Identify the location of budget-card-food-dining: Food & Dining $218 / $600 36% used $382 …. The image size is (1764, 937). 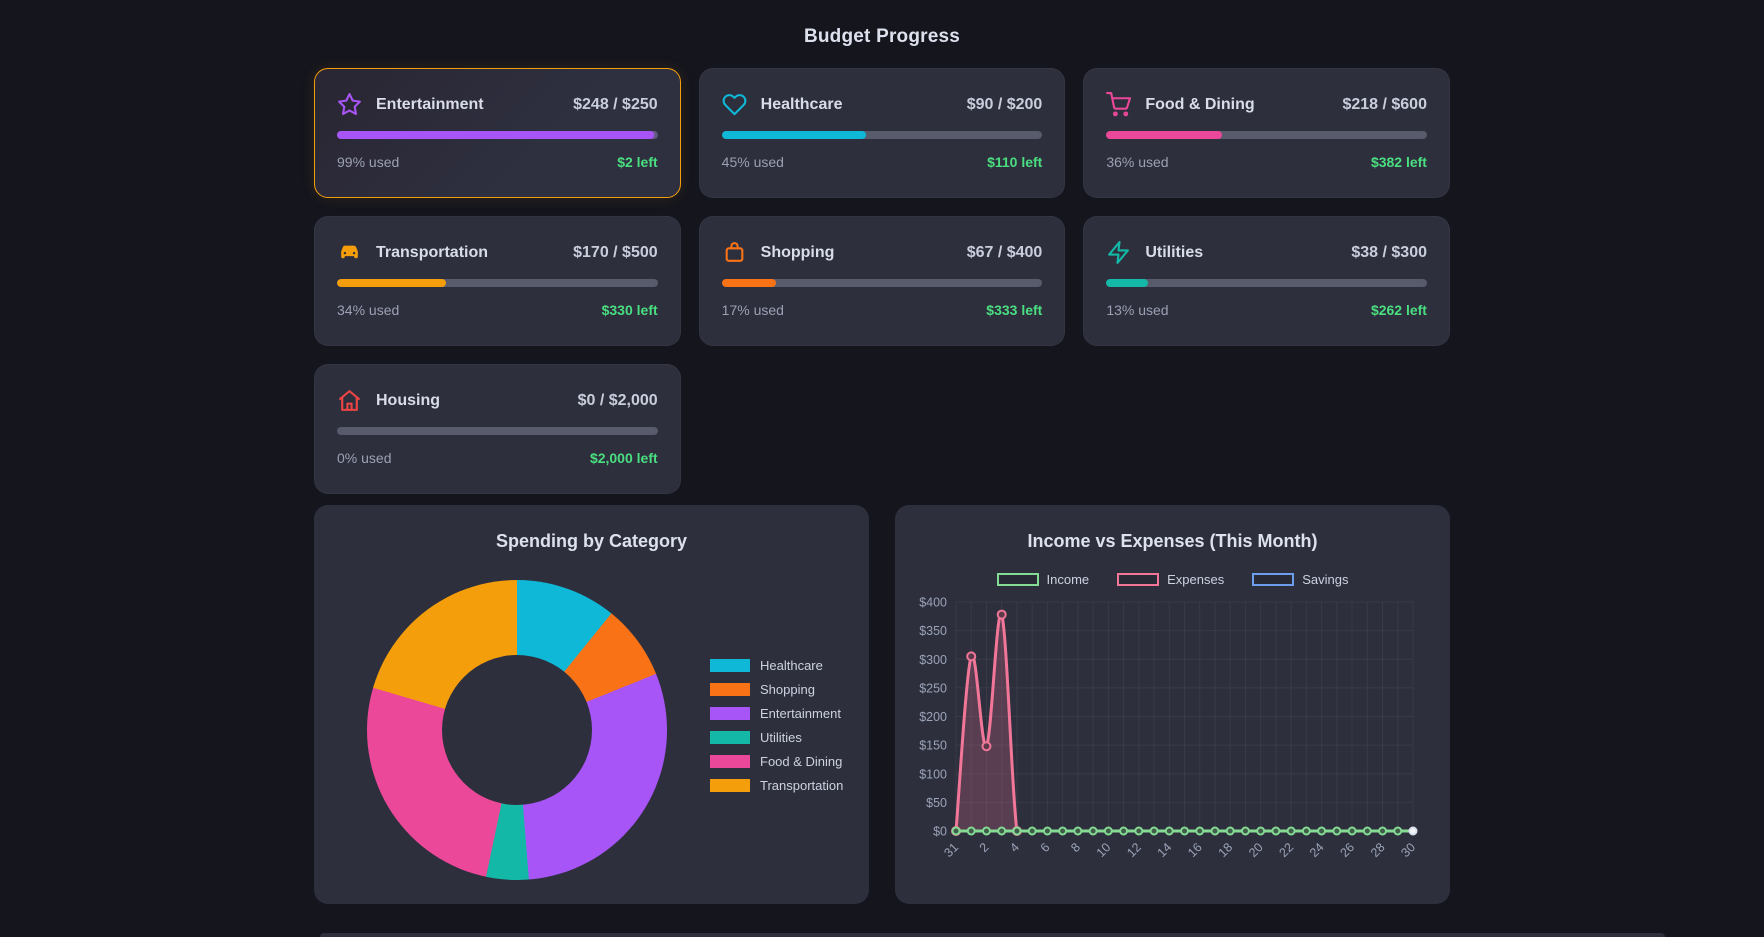
(1266, 133).